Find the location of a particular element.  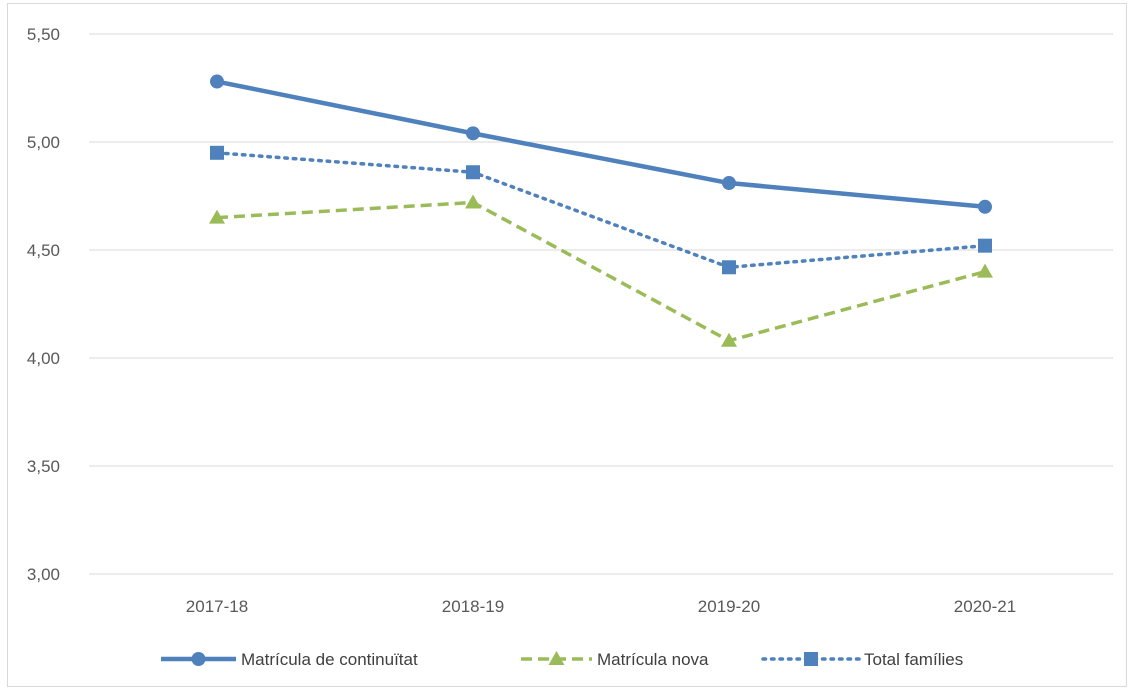

legend-item: Total famílies is located at coordinates (862, 659).